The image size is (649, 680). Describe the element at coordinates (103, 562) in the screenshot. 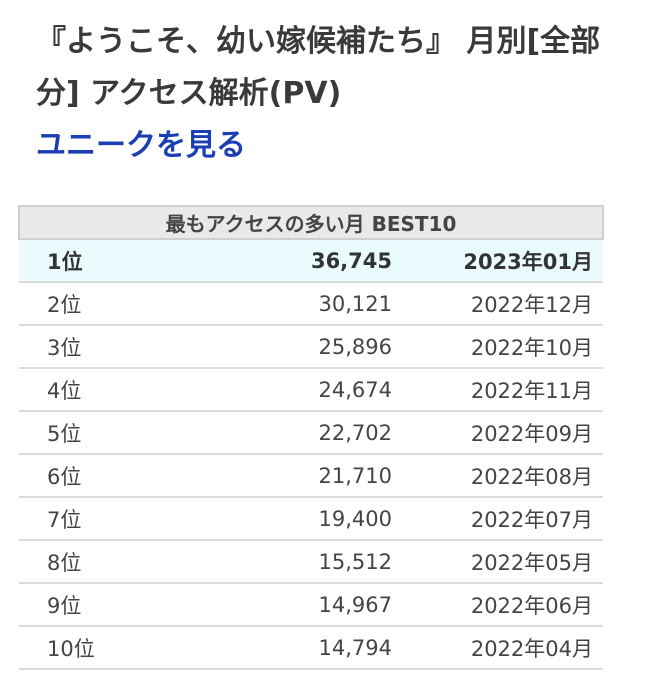

I see `rank-cell: 8位` at that location.